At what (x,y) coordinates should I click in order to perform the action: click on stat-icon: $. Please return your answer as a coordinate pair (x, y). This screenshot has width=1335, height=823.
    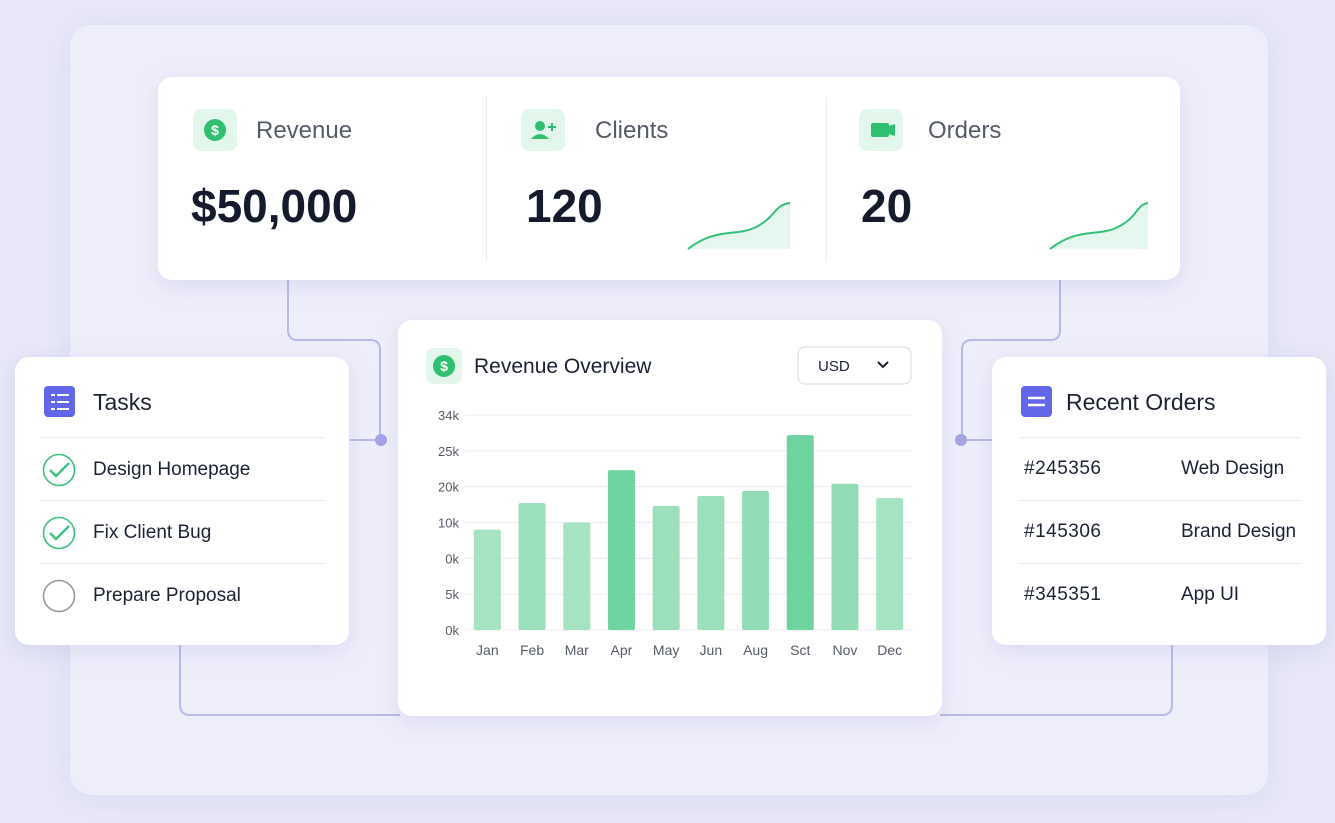
    Looking at the image, I should click on (215, 130).